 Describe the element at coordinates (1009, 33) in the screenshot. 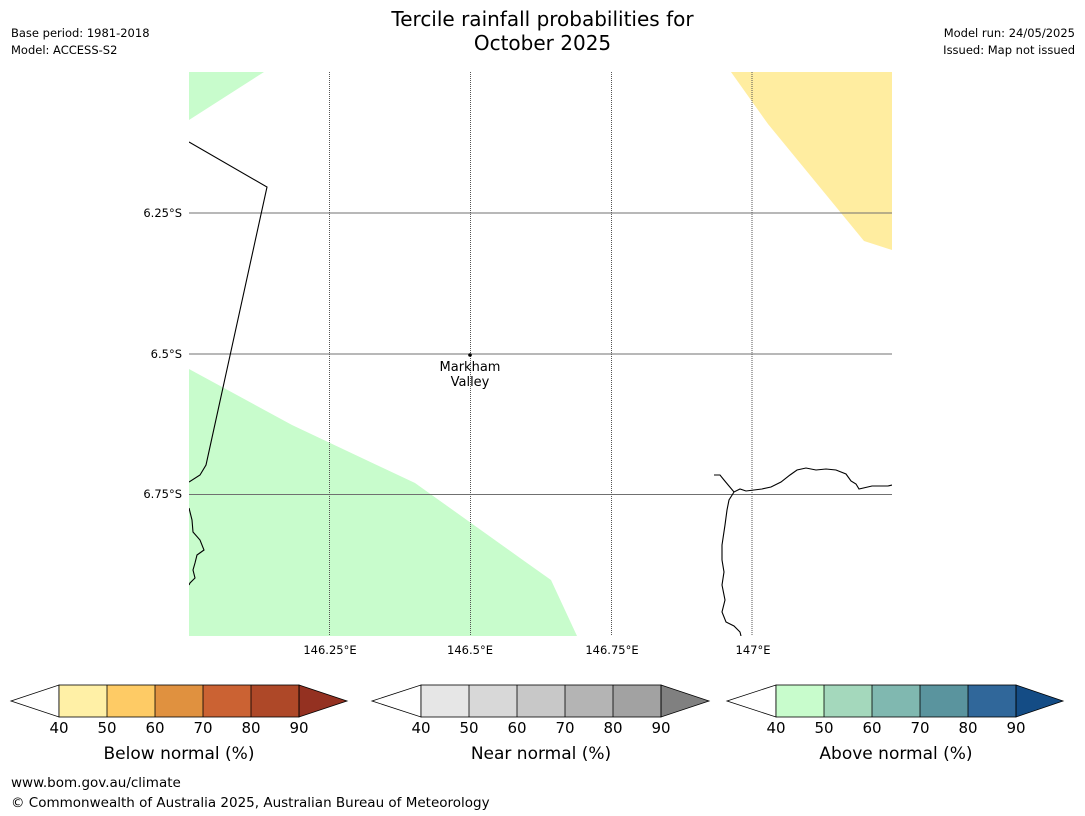

I see `model-run-text: Model run: 24/05/2025` at that location.